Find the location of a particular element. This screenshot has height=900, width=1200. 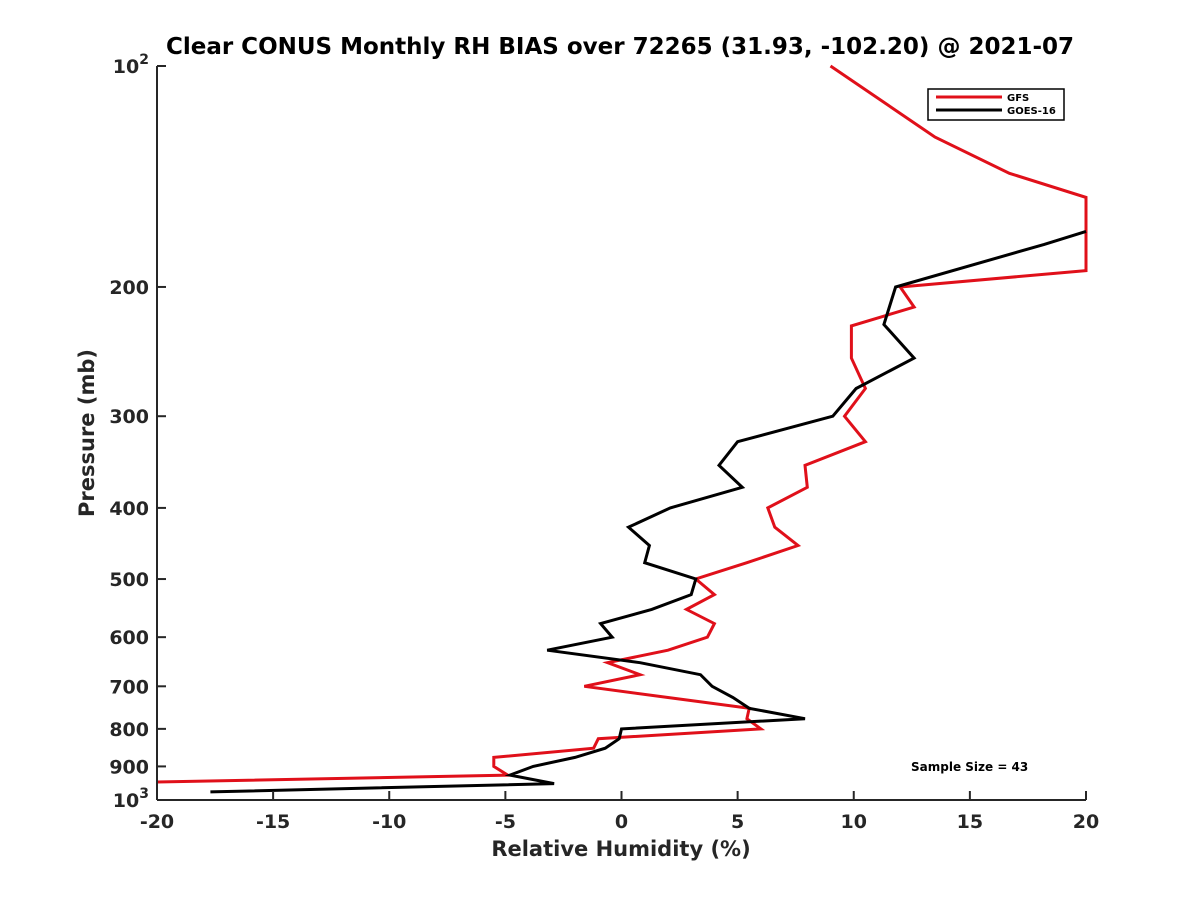

y-tick-label: 700 is located at coordinates (129, 687).